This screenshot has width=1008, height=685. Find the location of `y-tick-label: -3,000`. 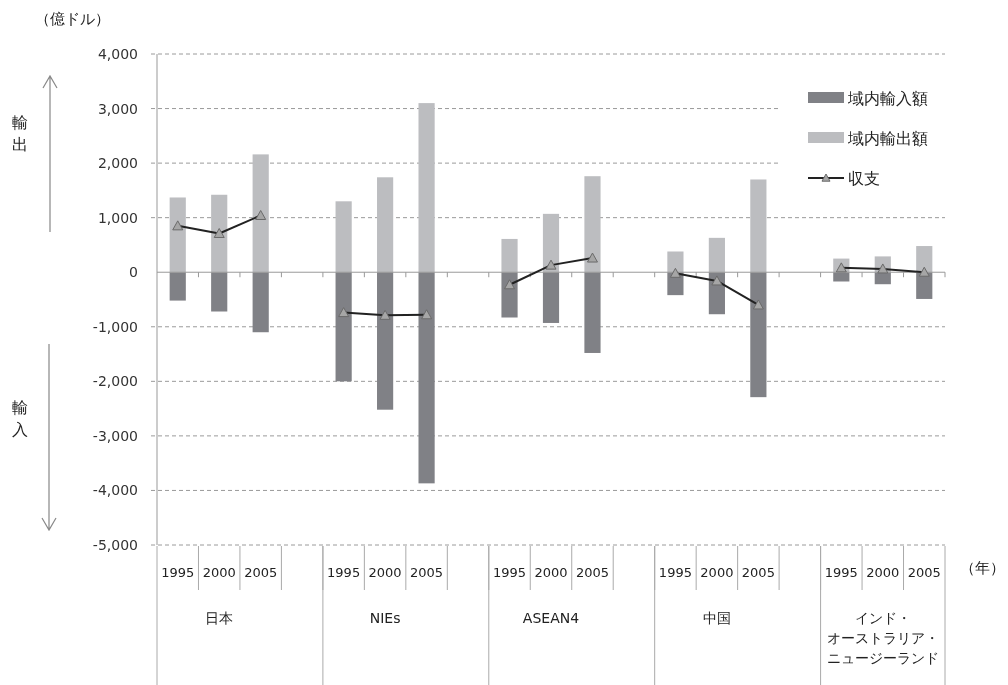

y-tick-label: -3,000 is located at coordinates (115, 435).